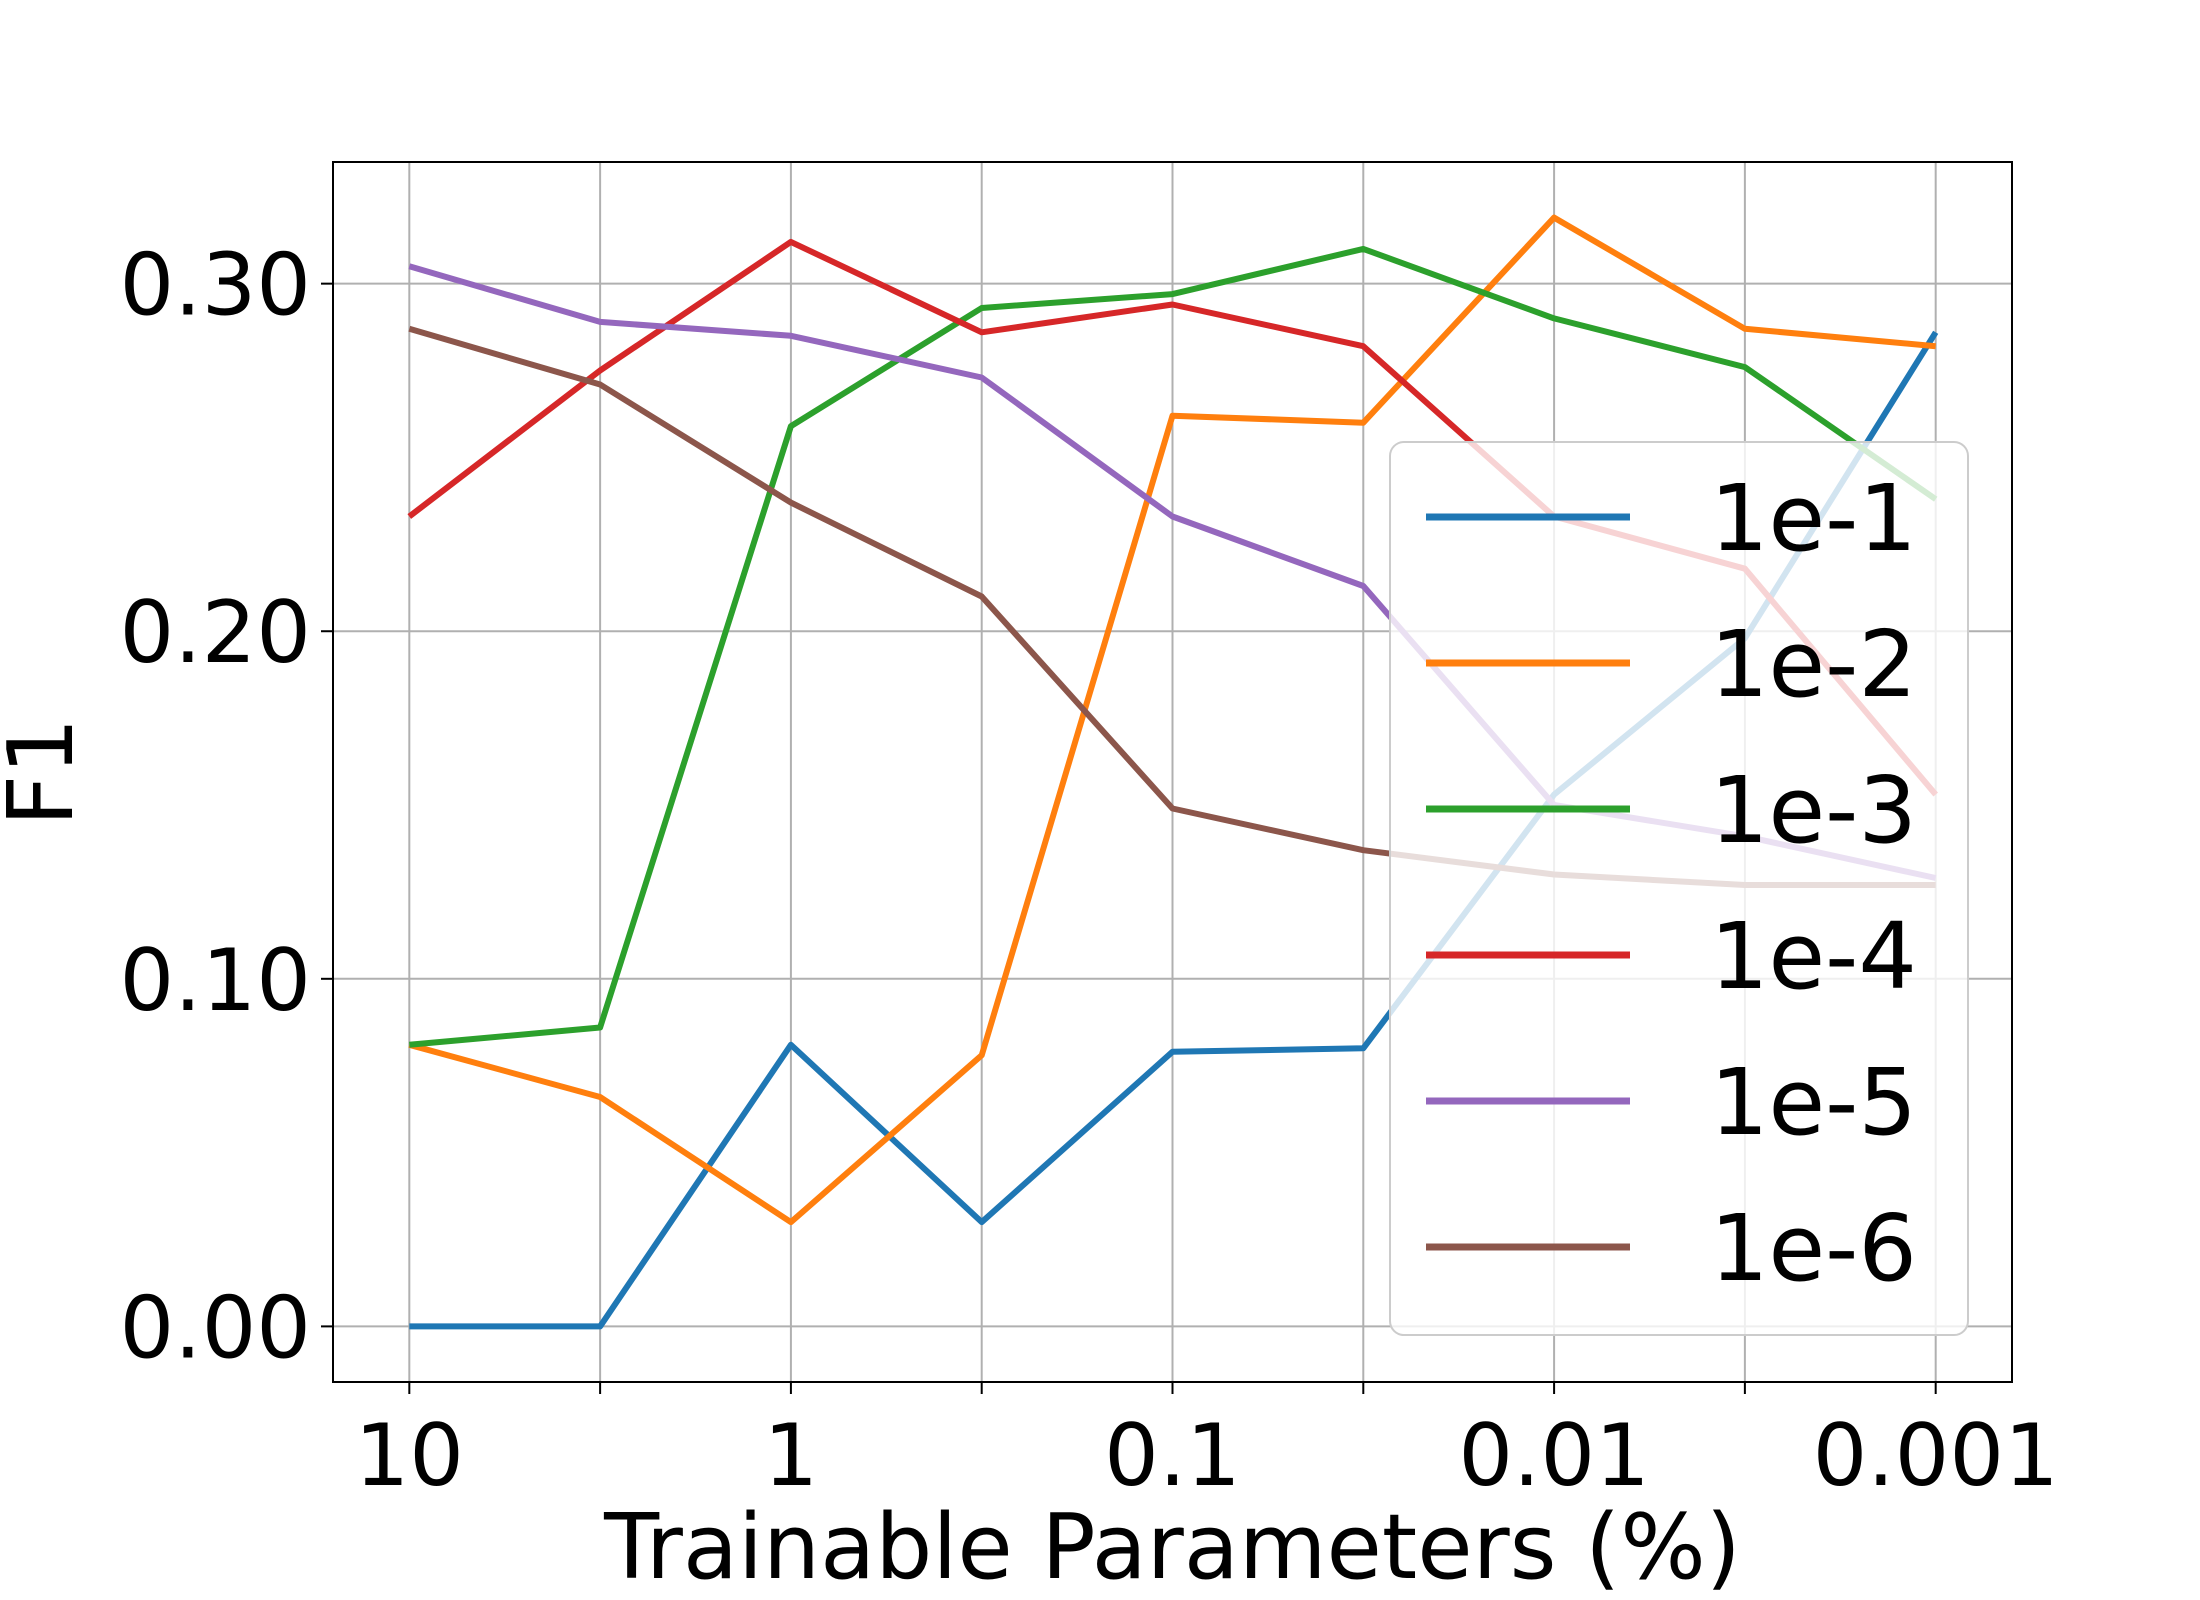  I want to click on x-tick-label: 10, so click(409, 1456).